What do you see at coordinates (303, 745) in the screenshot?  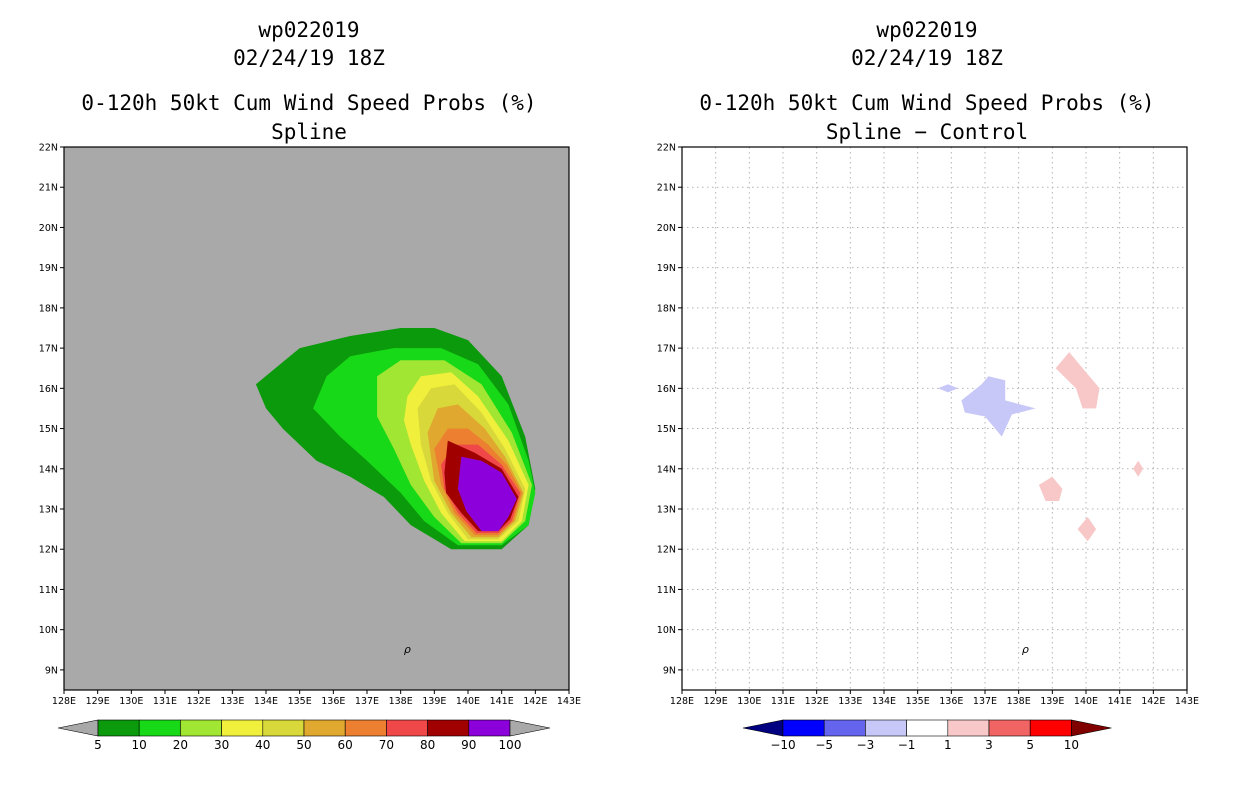 I see `legend-label: 50` at bounding box center [303, 745].